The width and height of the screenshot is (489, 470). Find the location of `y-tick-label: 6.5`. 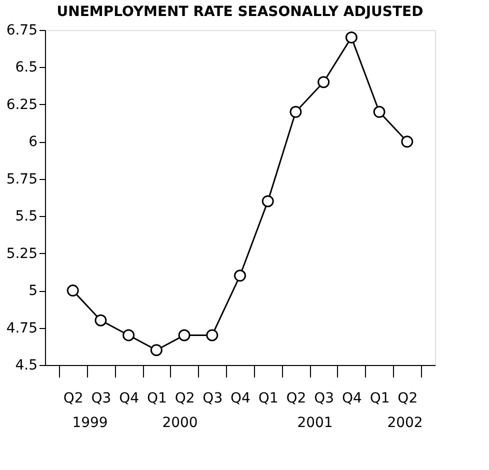

y-tick-label: 6.5 is located at coordinates (26, 68).